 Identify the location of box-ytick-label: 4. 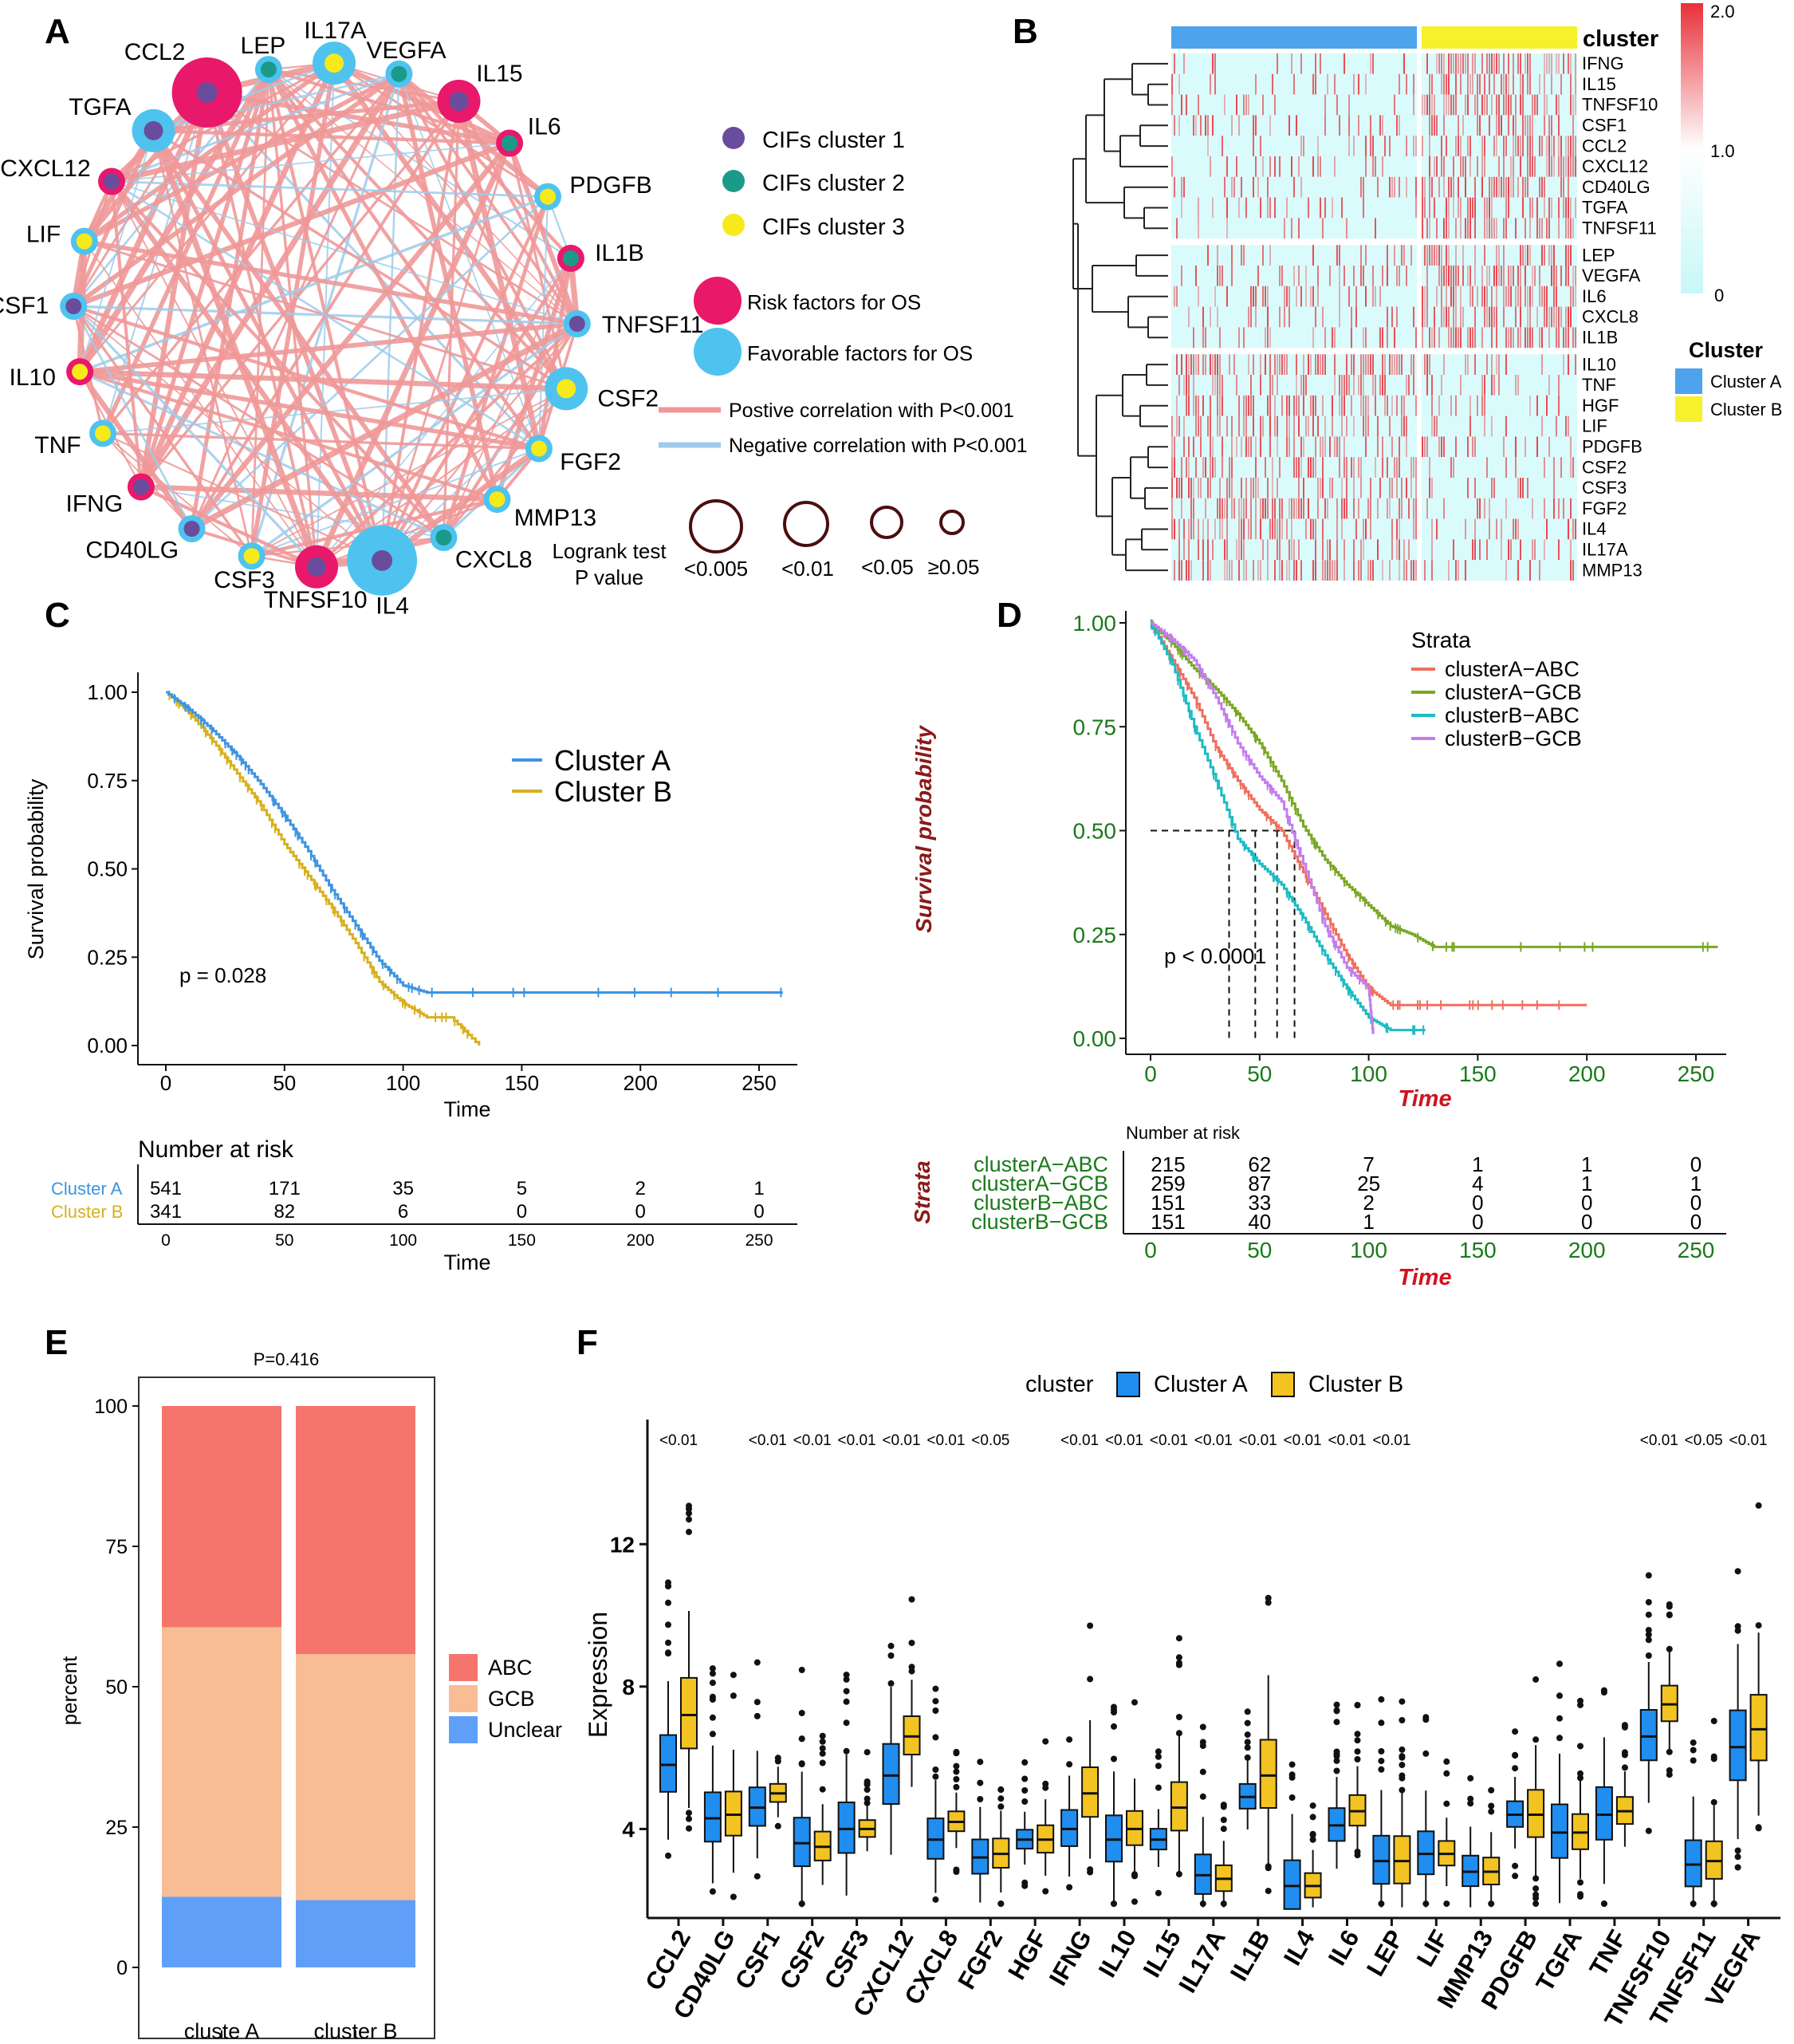
(628, 1829).